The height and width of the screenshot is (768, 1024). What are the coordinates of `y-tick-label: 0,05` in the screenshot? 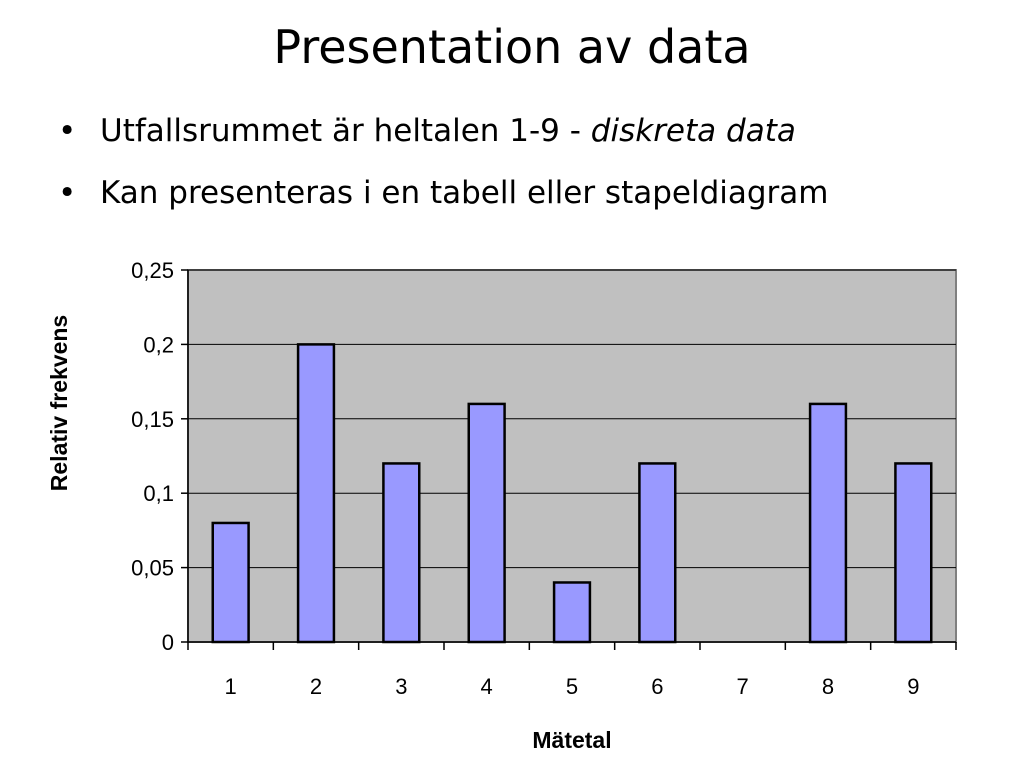 It's located at (152, 568).